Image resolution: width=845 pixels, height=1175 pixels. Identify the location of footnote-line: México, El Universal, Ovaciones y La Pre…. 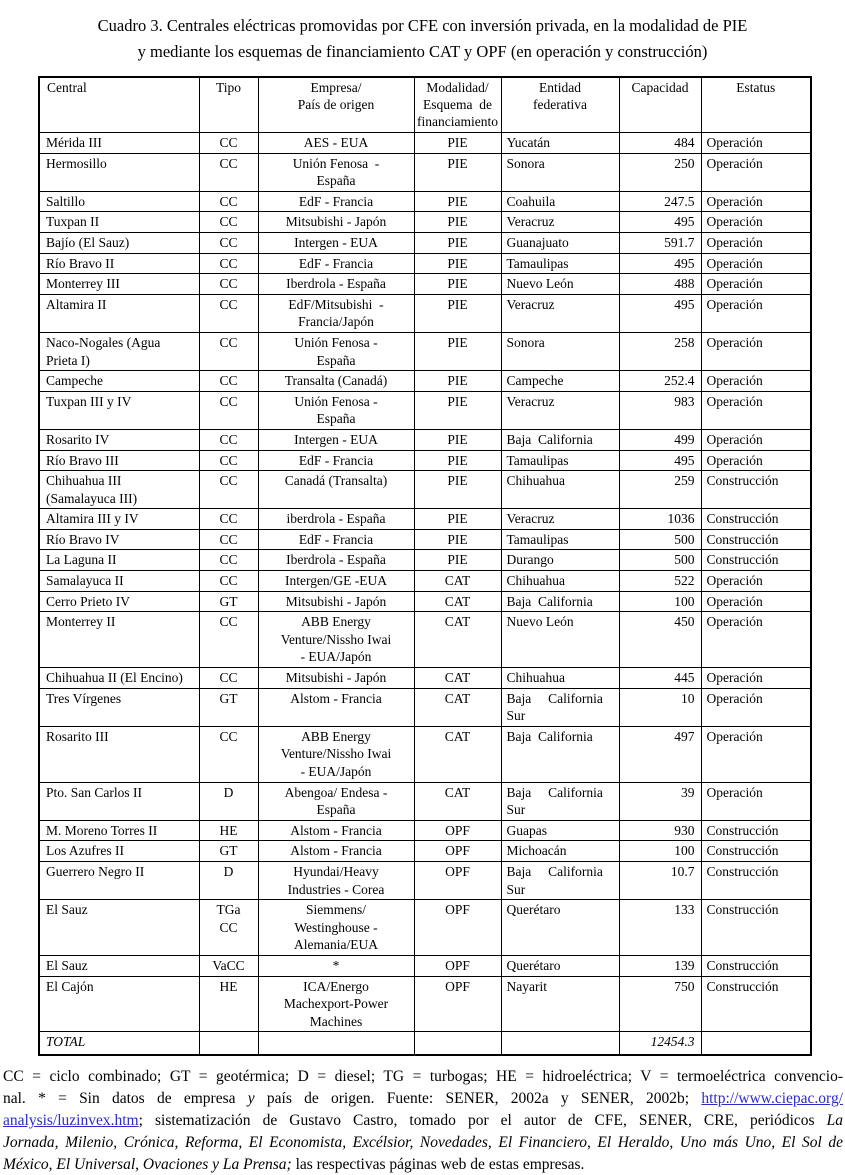
(423, 1164).